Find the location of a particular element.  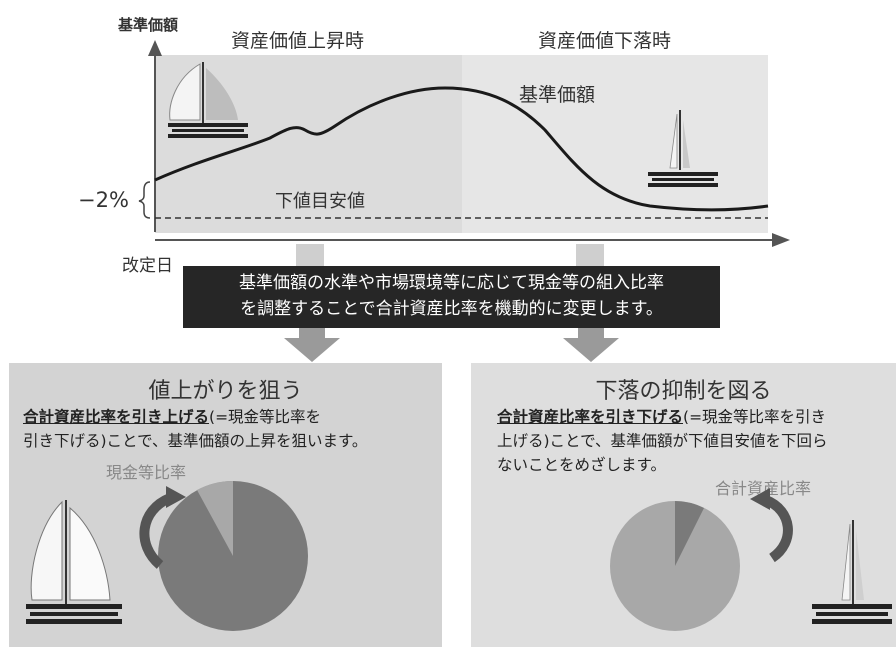

rise-large-slice-label: 合計資産比率 is located at coordinates (229, 584).